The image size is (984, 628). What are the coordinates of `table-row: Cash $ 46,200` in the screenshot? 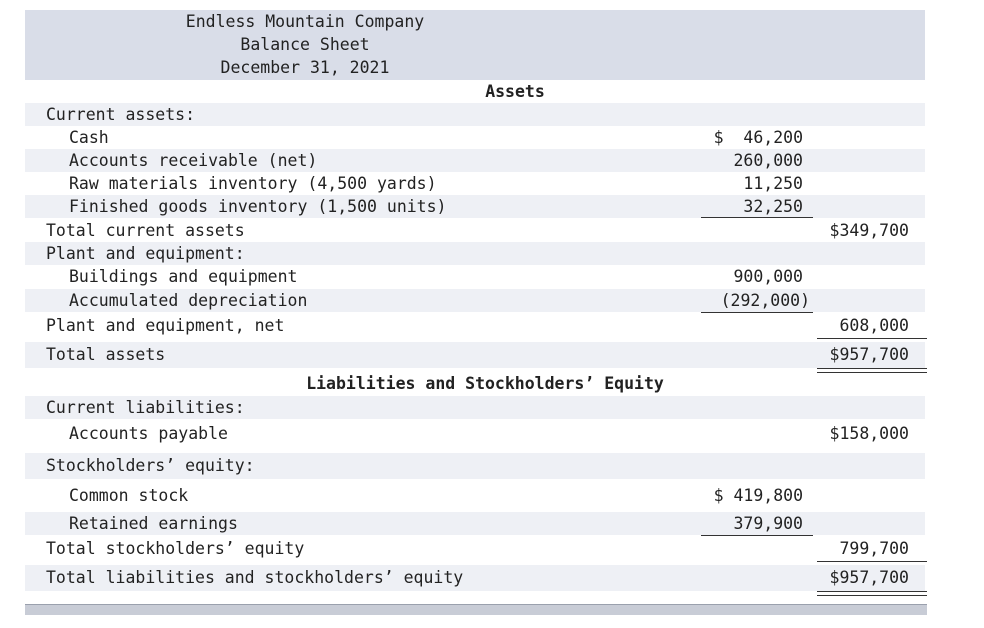 It's located at (475, 137).